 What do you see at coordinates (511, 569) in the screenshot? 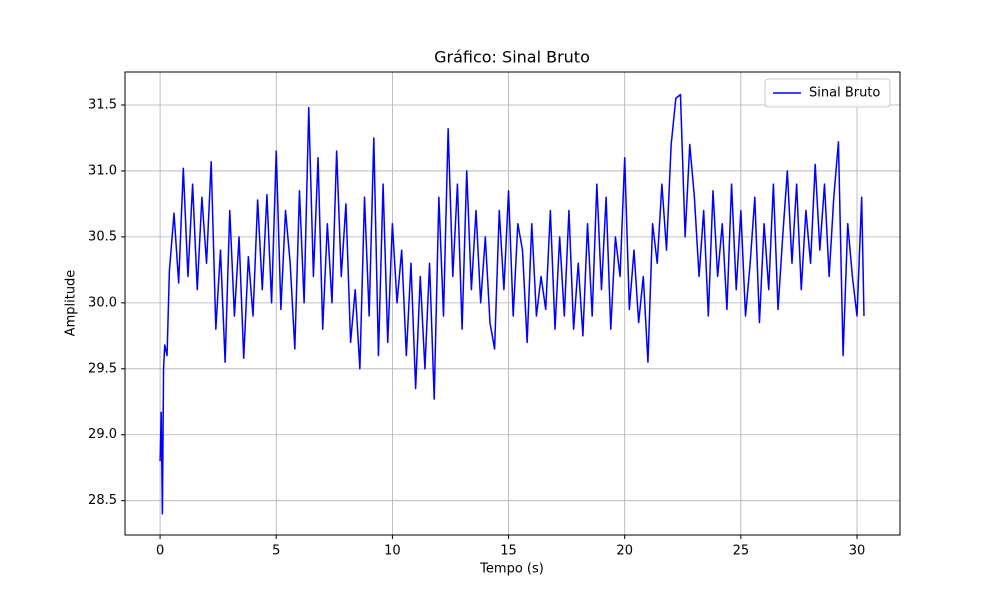
I see `x-axis-label: Tempo (s)` at bounding box center [511, 569].